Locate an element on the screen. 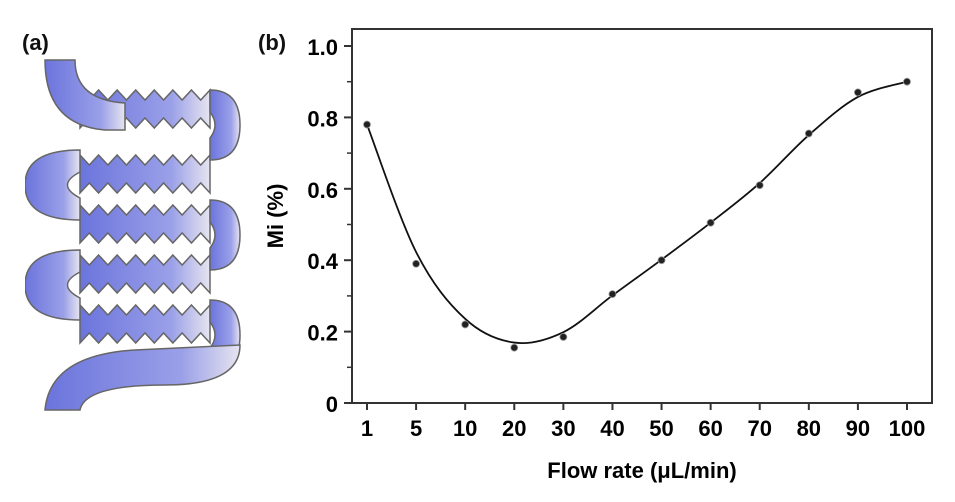 Image resolution: width=955 pixels, height=502 pixels. panel-a-label: (a) is located at coordinates (35, 42).